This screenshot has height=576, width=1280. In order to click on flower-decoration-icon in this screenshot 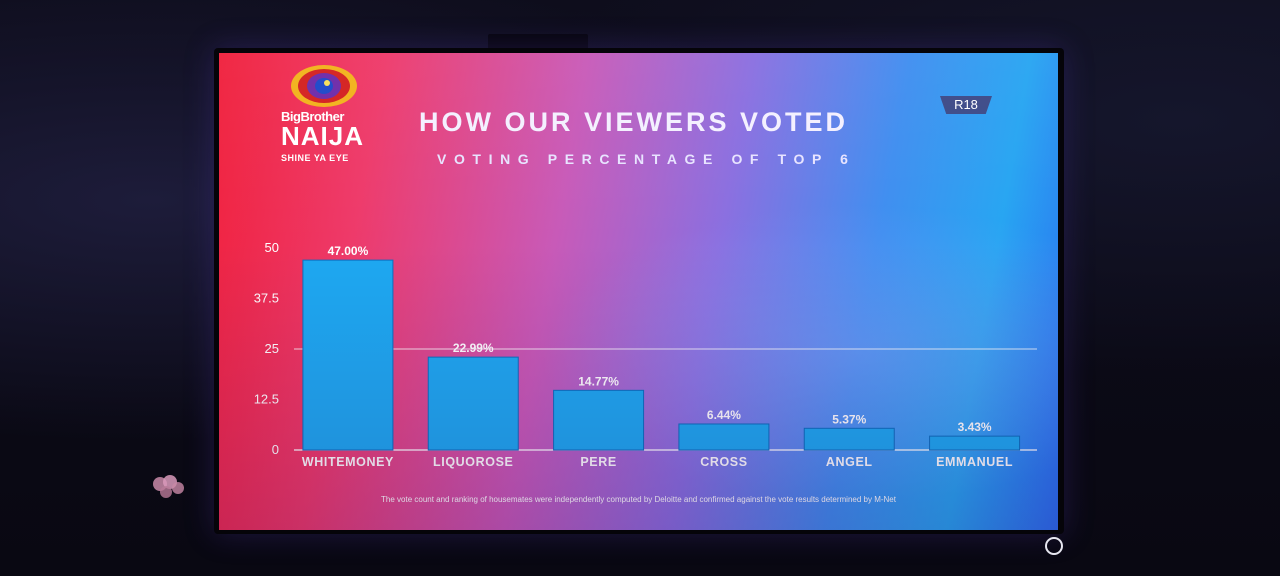, I will do `click(168, 486)`.